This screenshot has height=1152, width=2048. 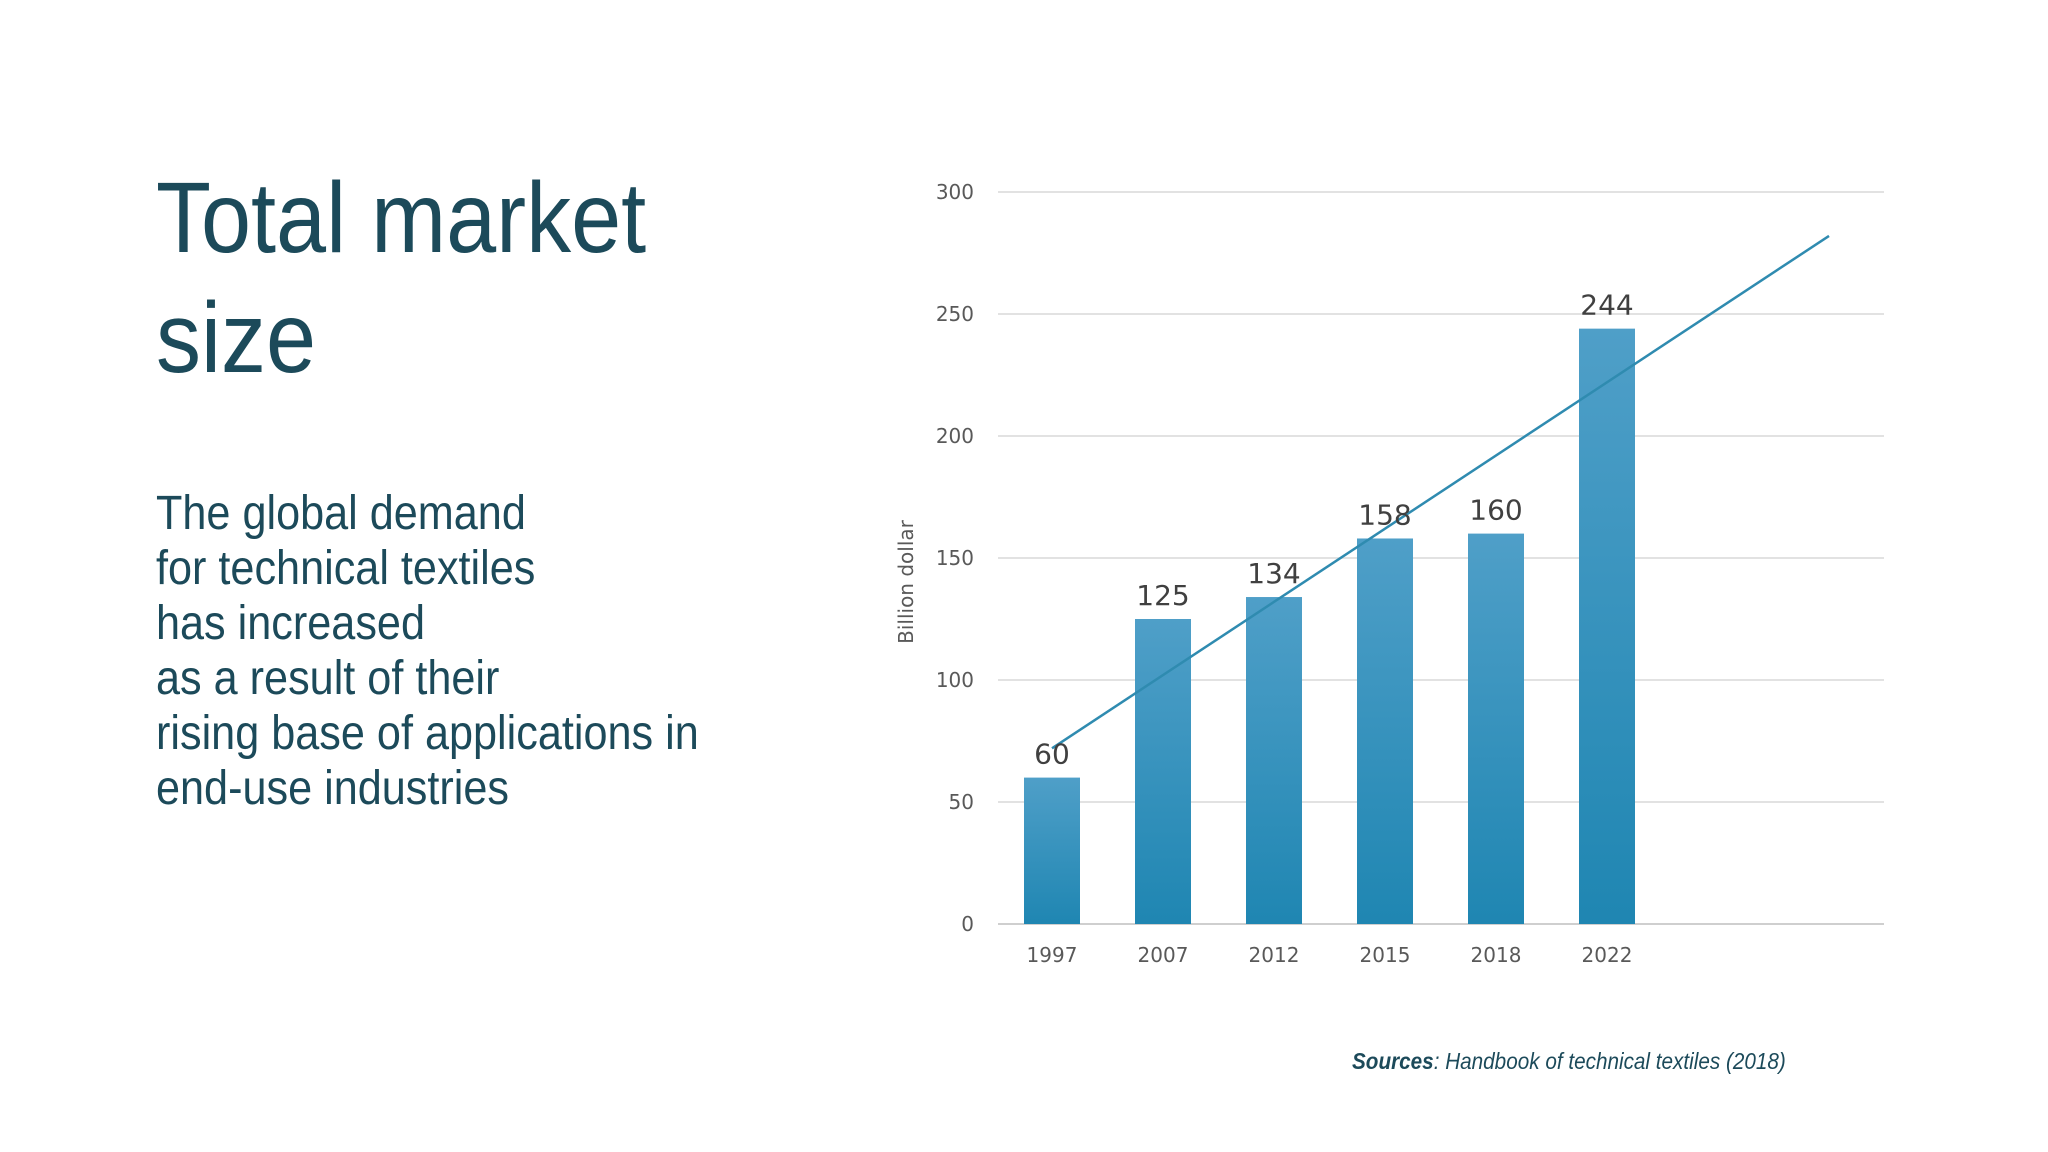 I want to click on y-tick-label: 300, so click(x=955, y=192).